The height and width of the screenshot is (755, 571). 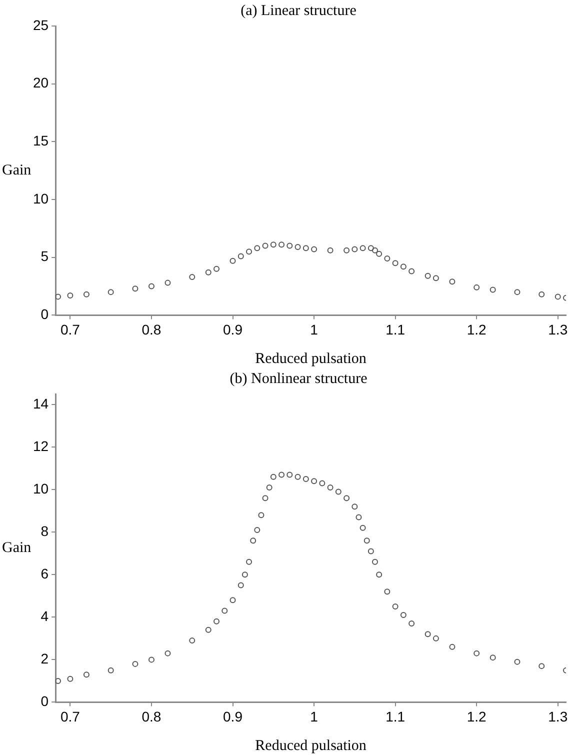 I want to click on y-tick-label: 5, so click(x=44, y=256).